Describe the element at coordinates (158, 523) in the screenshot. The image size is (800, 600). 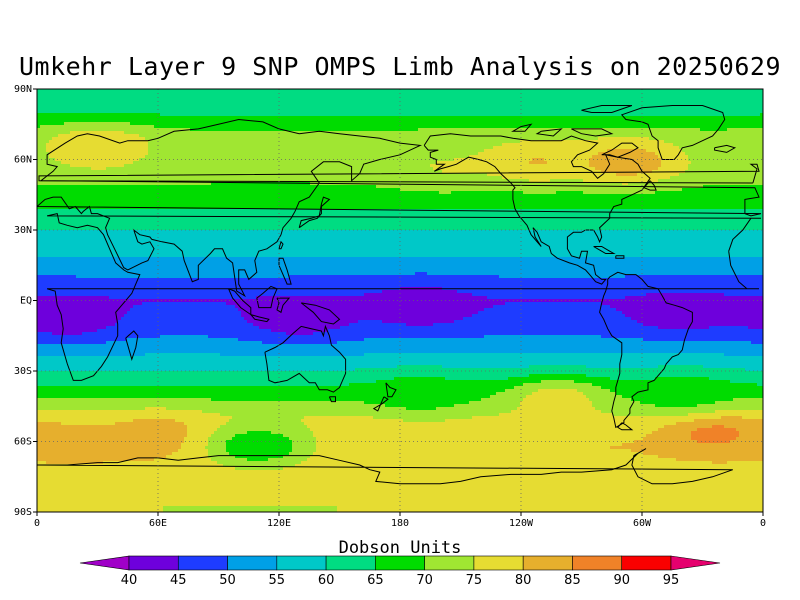
I see `lon-tick-label: 60E` at that location.